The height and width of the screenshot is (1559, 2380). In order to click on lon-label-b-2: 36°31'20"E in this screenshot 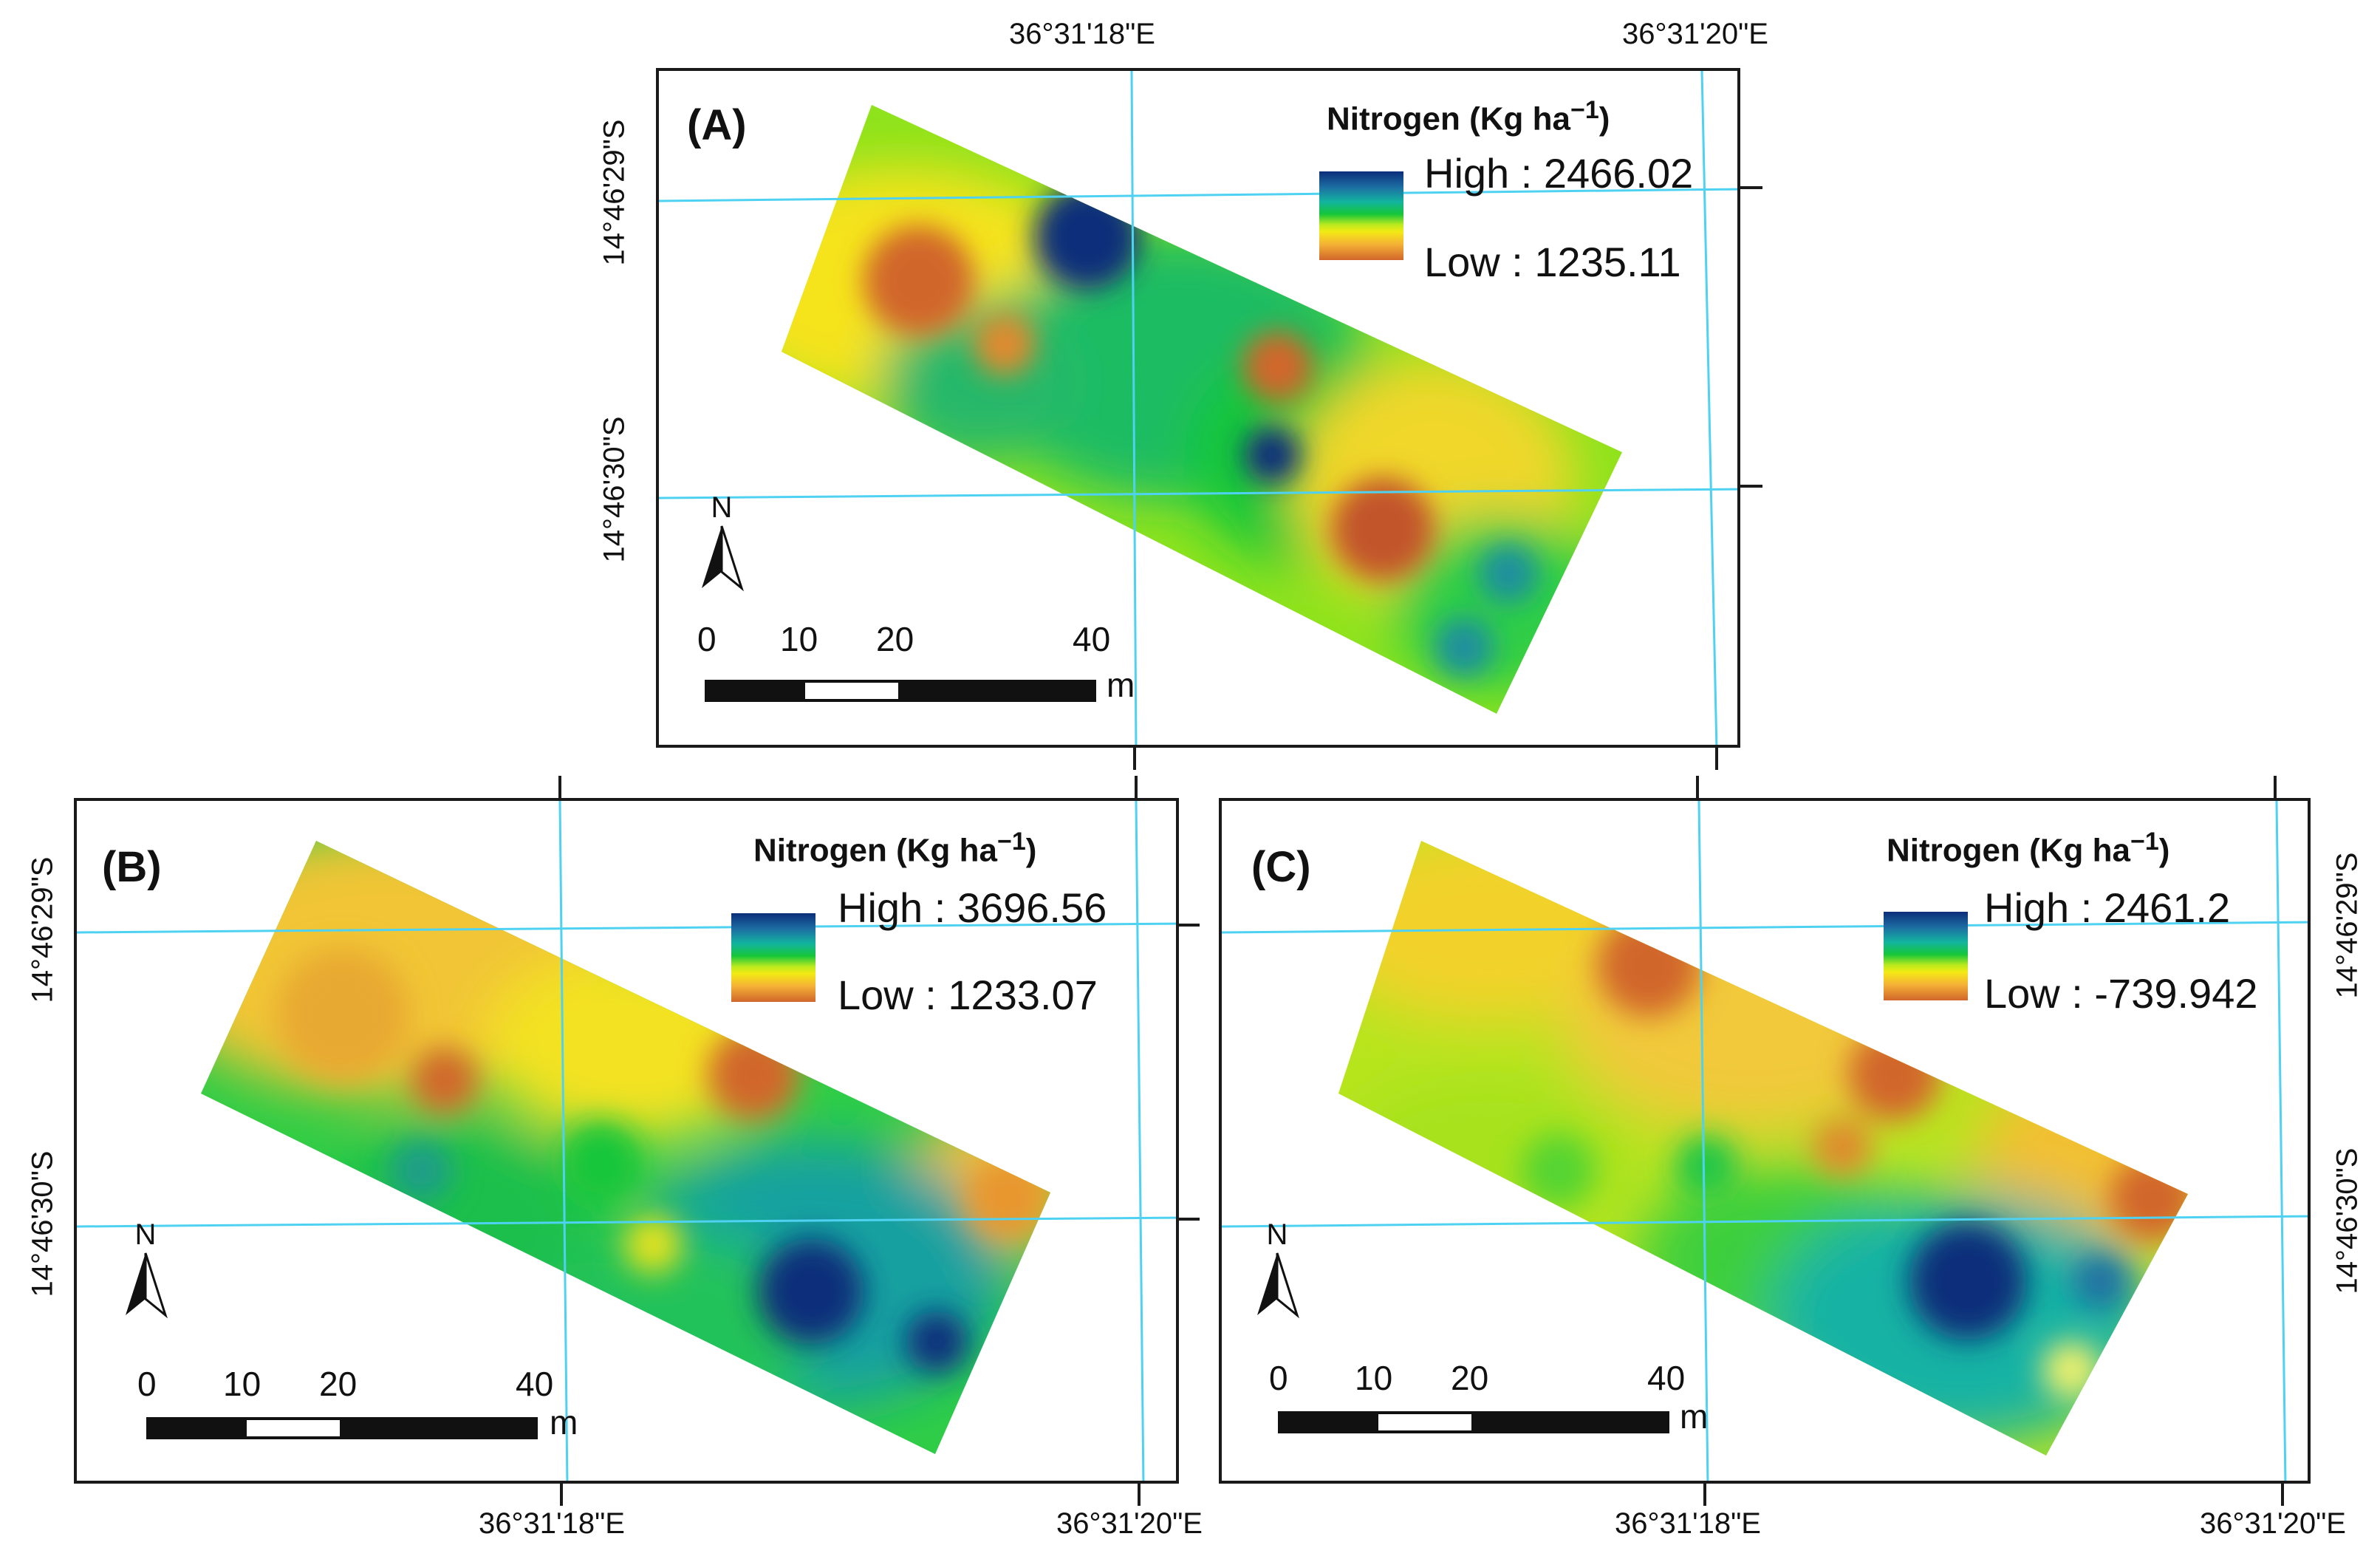, I will do `click(1129, 1523)`.